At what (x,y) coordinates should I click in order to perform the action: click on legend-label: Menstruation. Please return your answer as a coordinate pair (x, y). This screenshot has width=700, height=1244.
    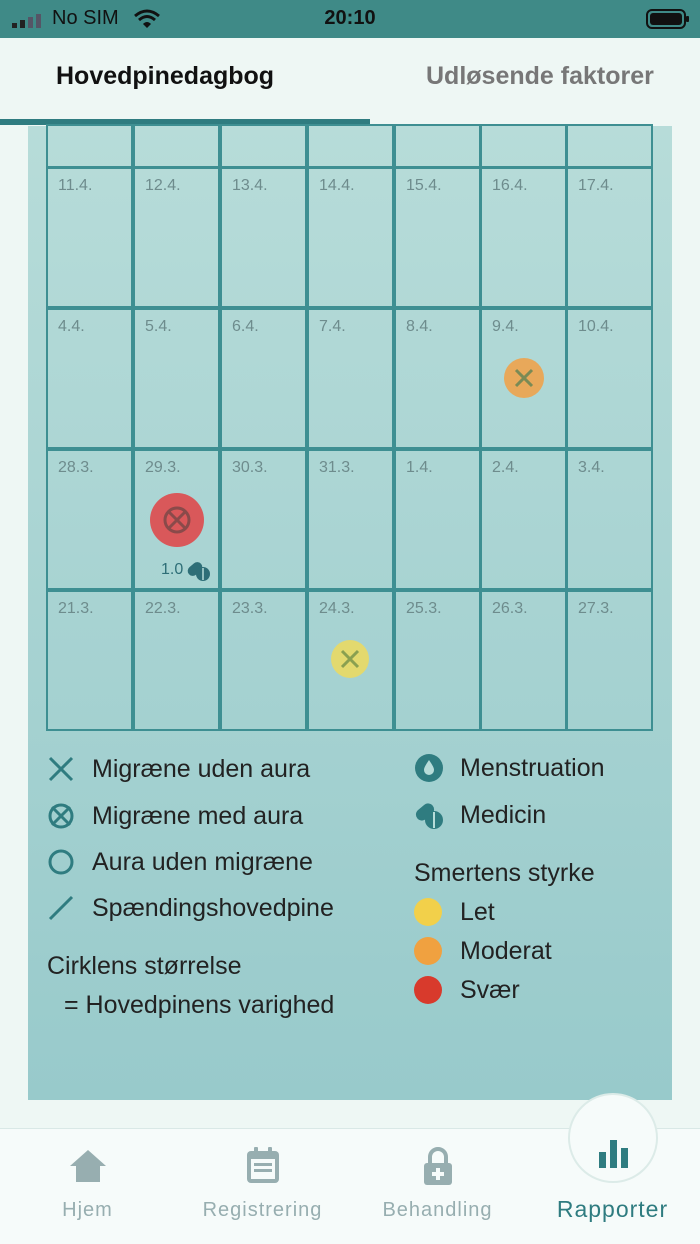
    Looking at the image, I should click on (532, 768).